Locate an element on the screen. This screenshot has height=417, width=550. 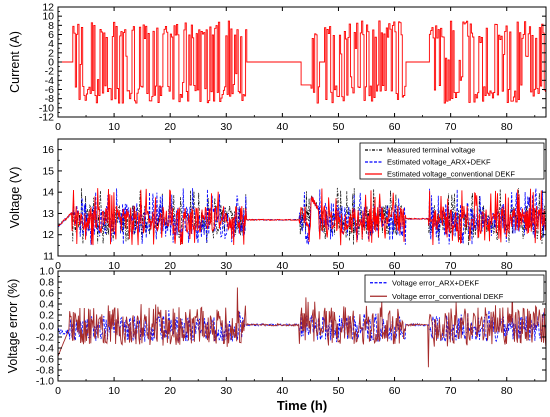
y-tick-label: 8 is located at coordinates (51, 26).